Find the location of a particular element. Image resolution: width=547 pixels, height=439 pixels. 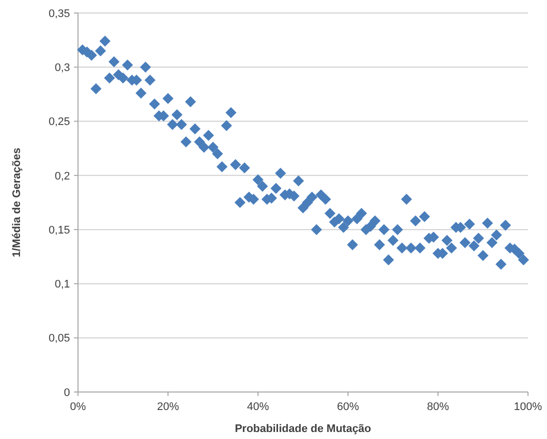

y-tick-label: 0,3 is located at coordinates (62, 68).